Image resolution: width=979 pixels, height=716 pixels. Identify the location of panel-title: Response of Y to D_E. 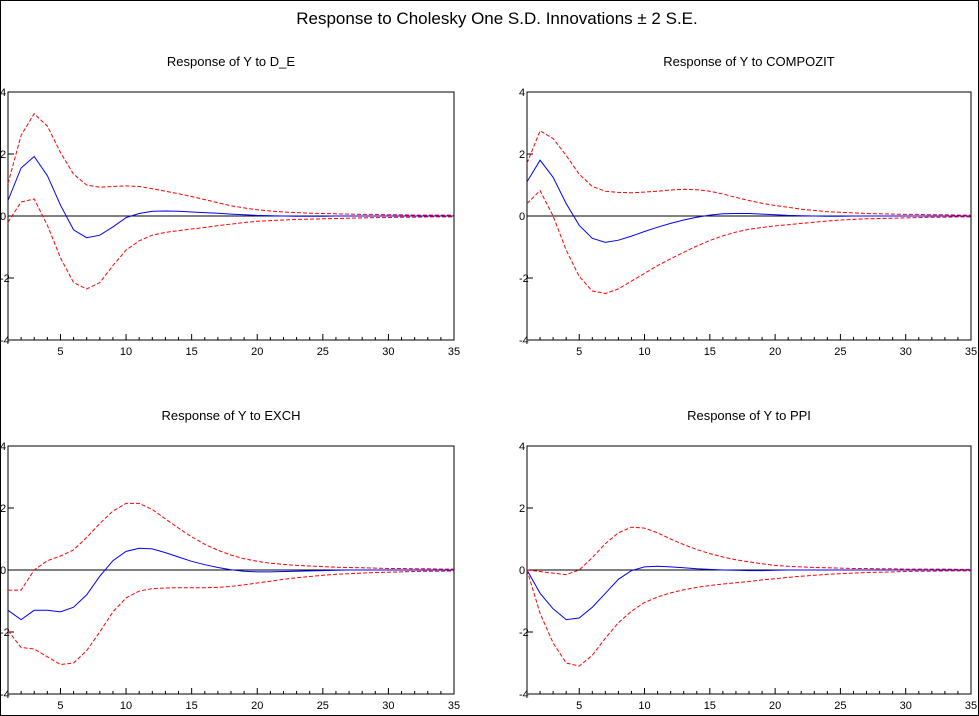
(231, 61).